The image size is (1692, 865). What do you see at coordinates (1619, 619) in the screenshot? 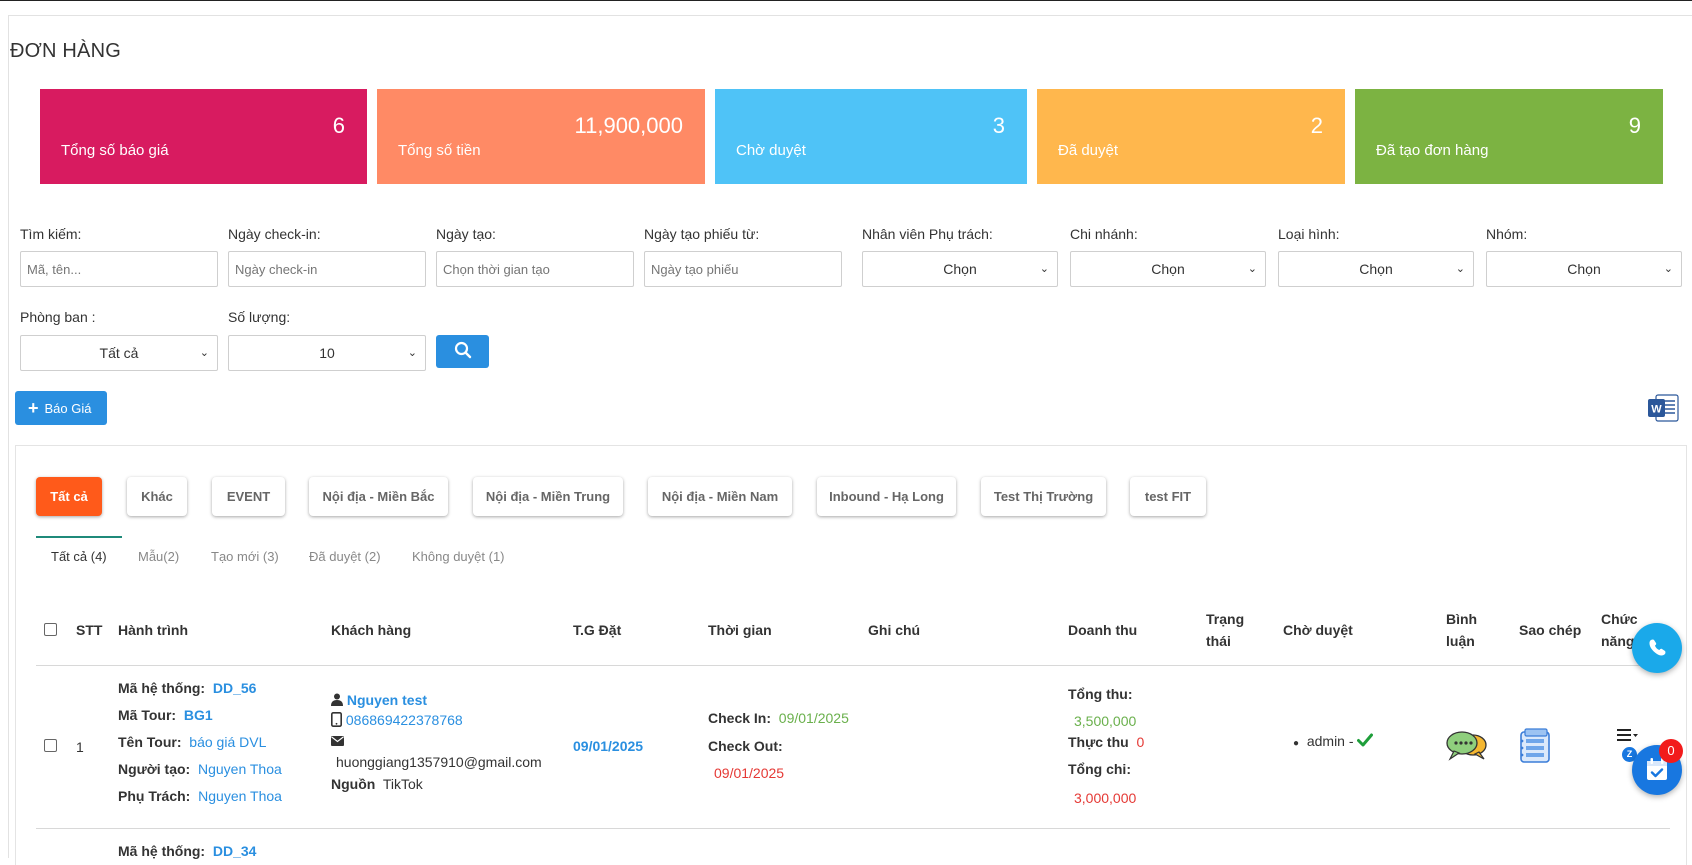
I see `header-functions-line1: Chức` at bounding box center [1619, 619].